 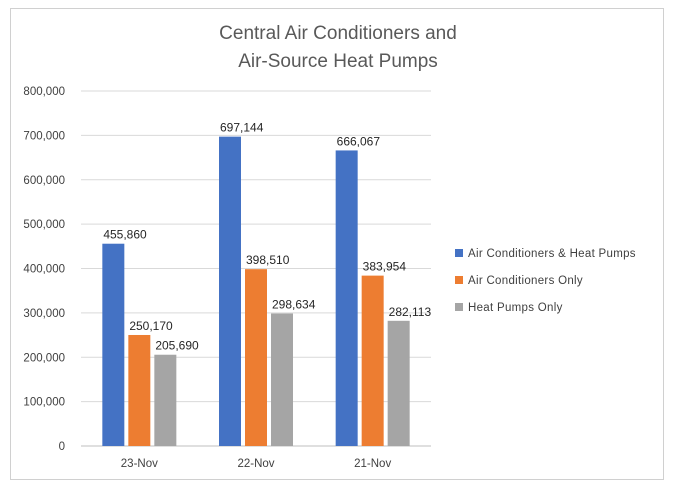 I want to click on y-tick-label: 600,000, so click(x=44, y=181).